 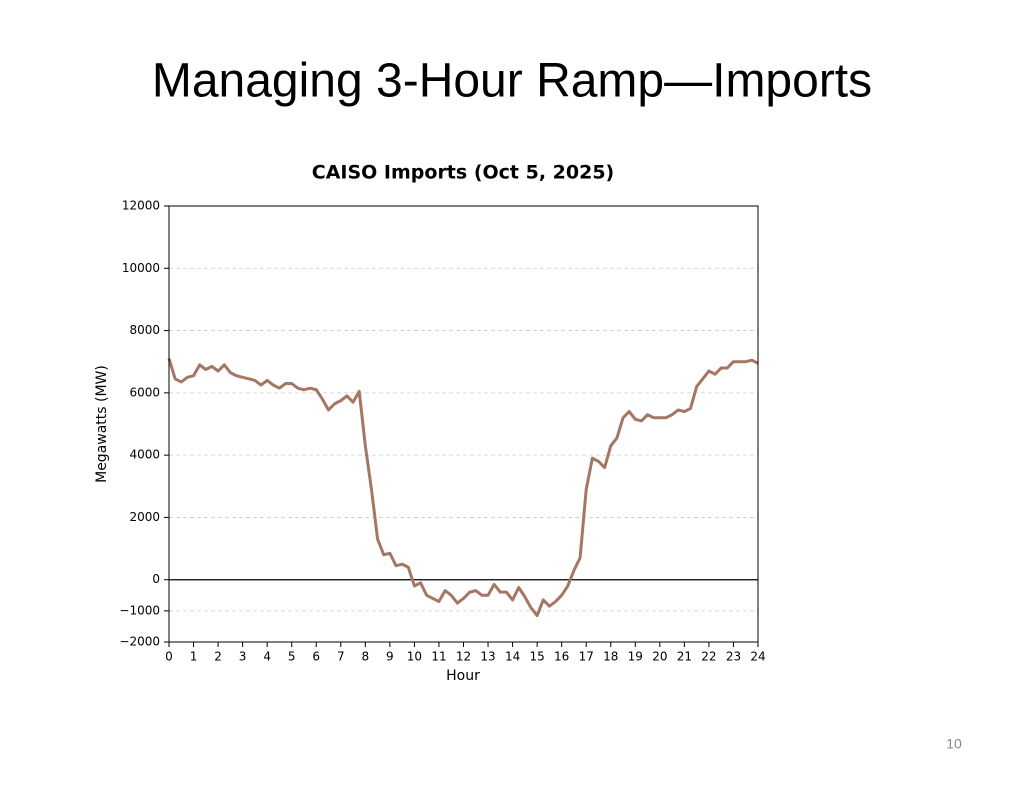 What do you see at coordinates (341, 657) in the screenshot?
I see `x-tick-label: 7` at bounding box center [341, 657].